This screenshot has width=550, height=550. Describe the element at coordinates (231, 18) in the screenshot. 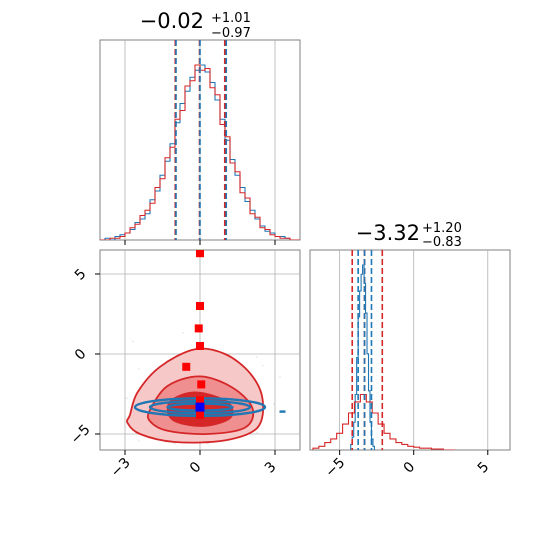

I see `title-upper-error: +1.01` at that location.